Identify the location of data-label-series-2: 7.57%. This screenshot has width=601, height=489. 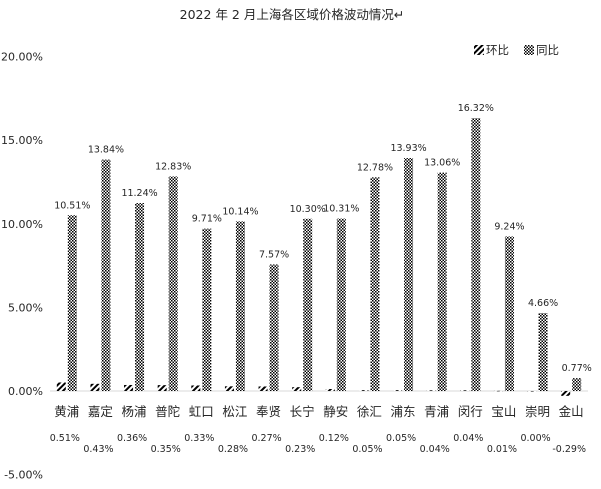
(274, 254).